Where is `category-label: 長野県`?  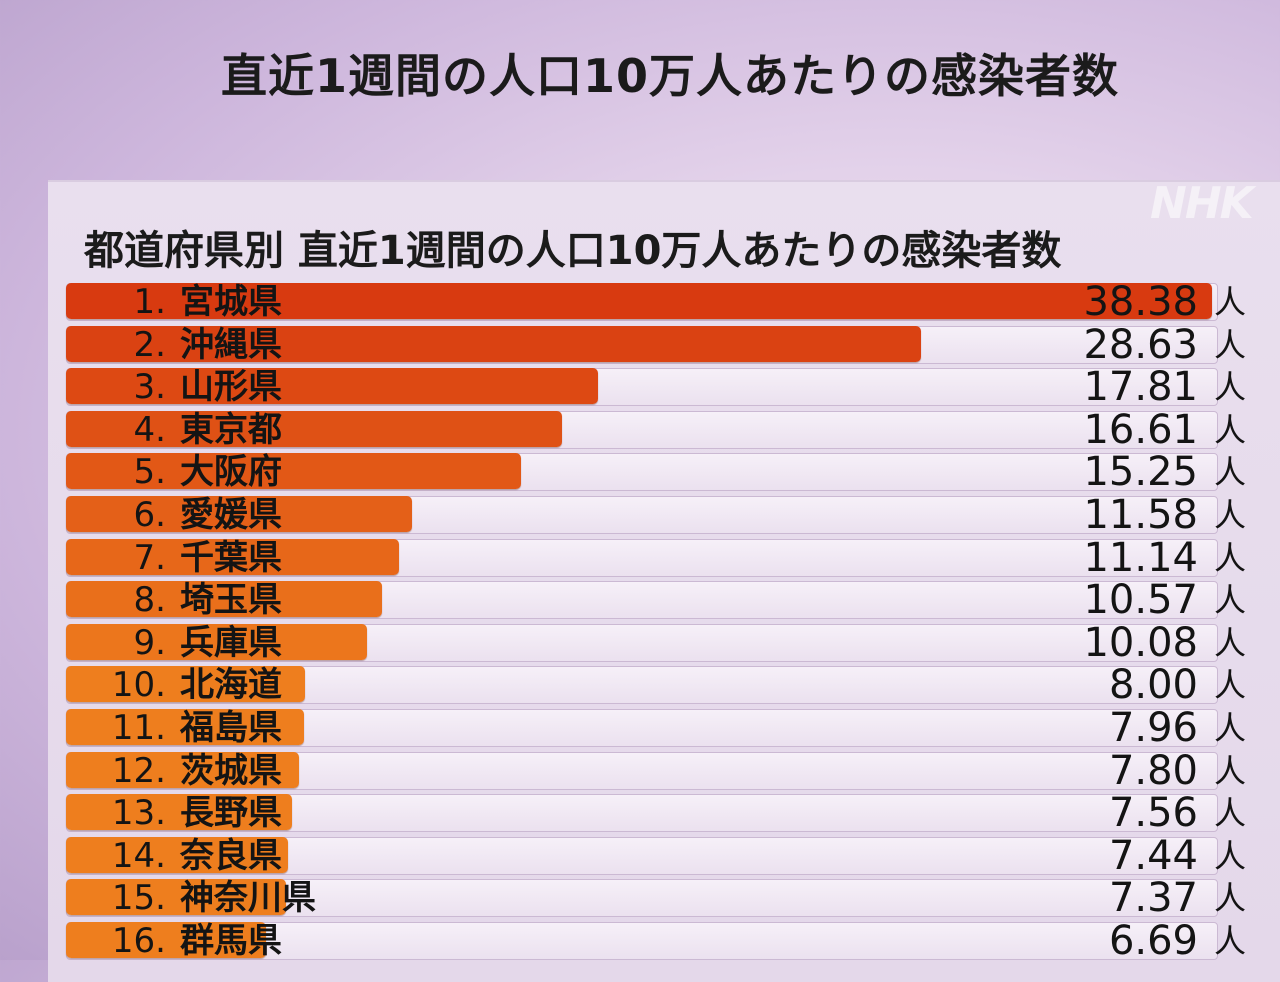 category-label: 長野県 is located at coordinates (231, 813).